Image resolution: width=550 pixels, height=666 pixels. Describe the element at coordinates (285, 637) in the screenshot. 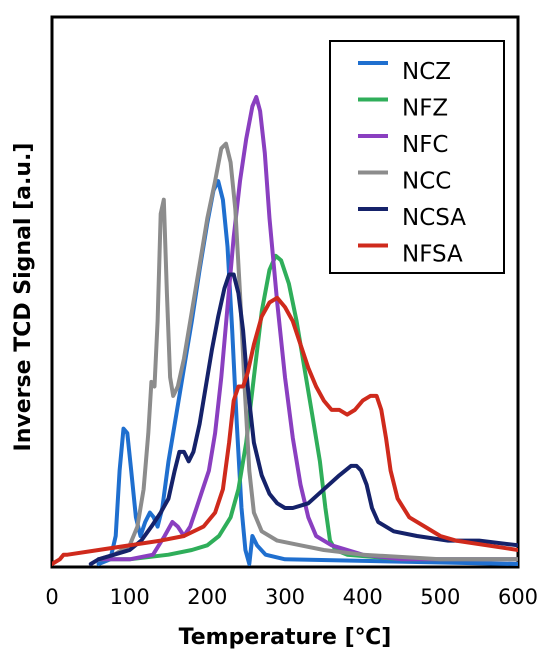

I see `x-axis-title: Temperature [℃]` at that location.